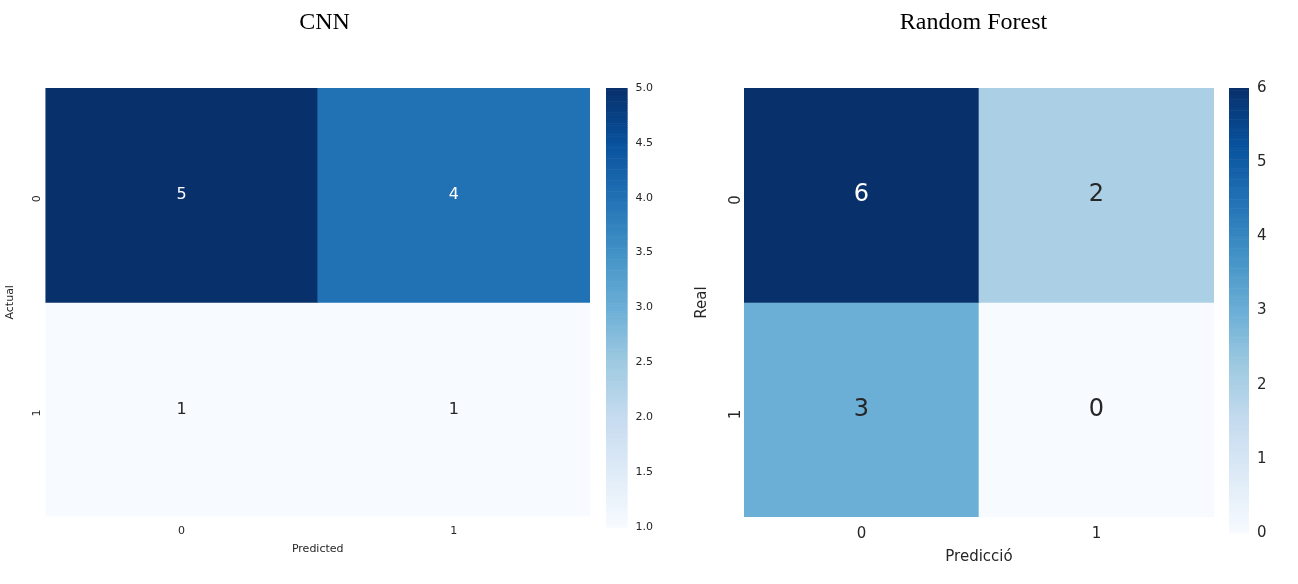  What do you see at coordinates (453, 194) in the screenshot?
I see `data-label: 4` at bounding box center [453, 194].